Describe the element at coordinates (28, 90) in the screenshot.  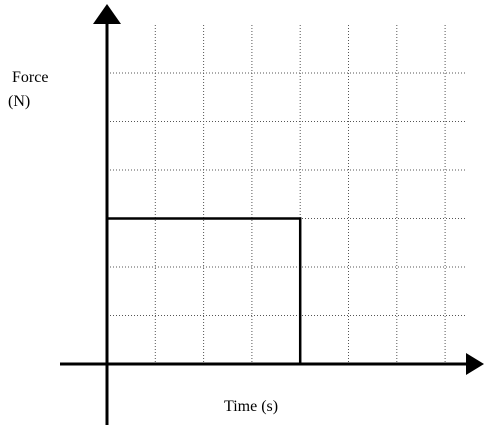
I see `y-axis-label: Force (N)` at that location.